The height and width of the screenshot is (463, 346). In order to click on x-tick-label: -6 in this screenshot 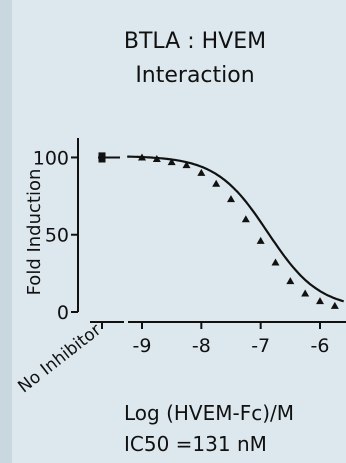, I will do `click(320, 346)`.